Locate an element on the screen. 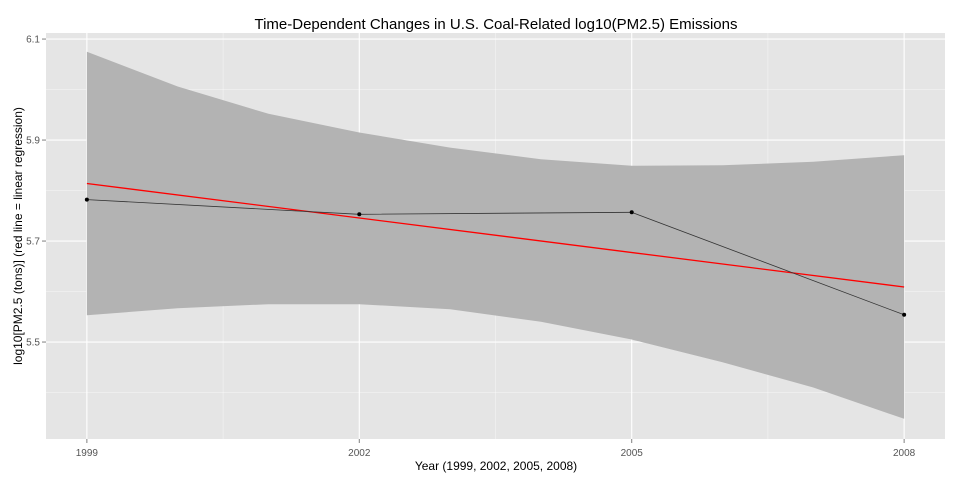  y-tick-label: 5.5 is located at coordinates (33, 343).